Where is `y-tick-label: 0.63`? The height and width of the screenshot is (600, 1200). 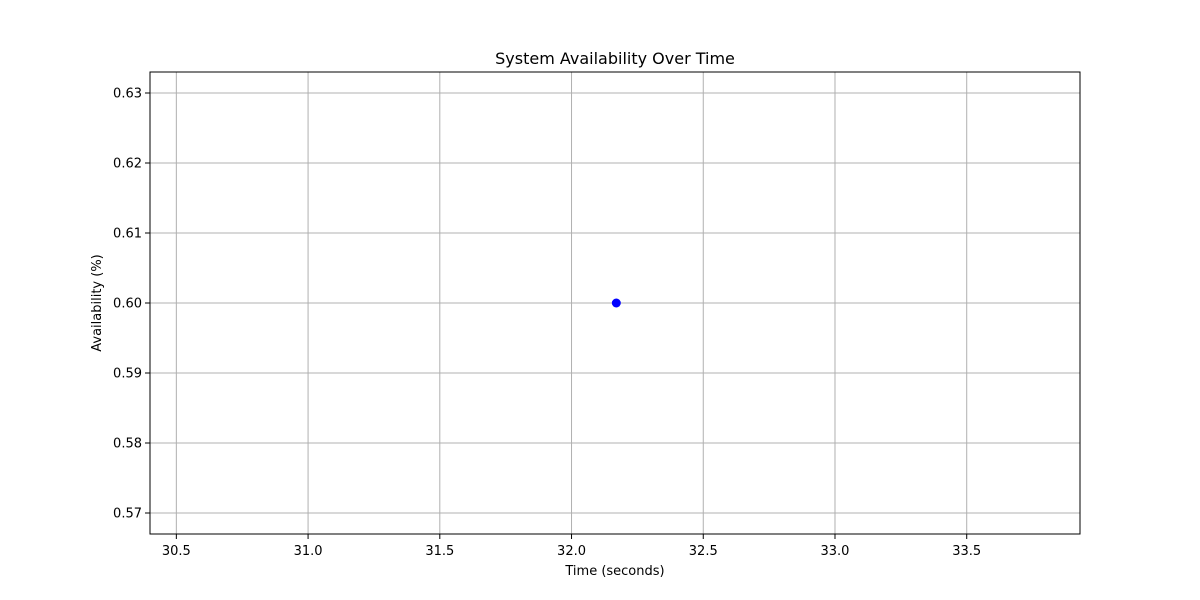
y-tick-label: 0.63 is located at coordinates (127, 94).